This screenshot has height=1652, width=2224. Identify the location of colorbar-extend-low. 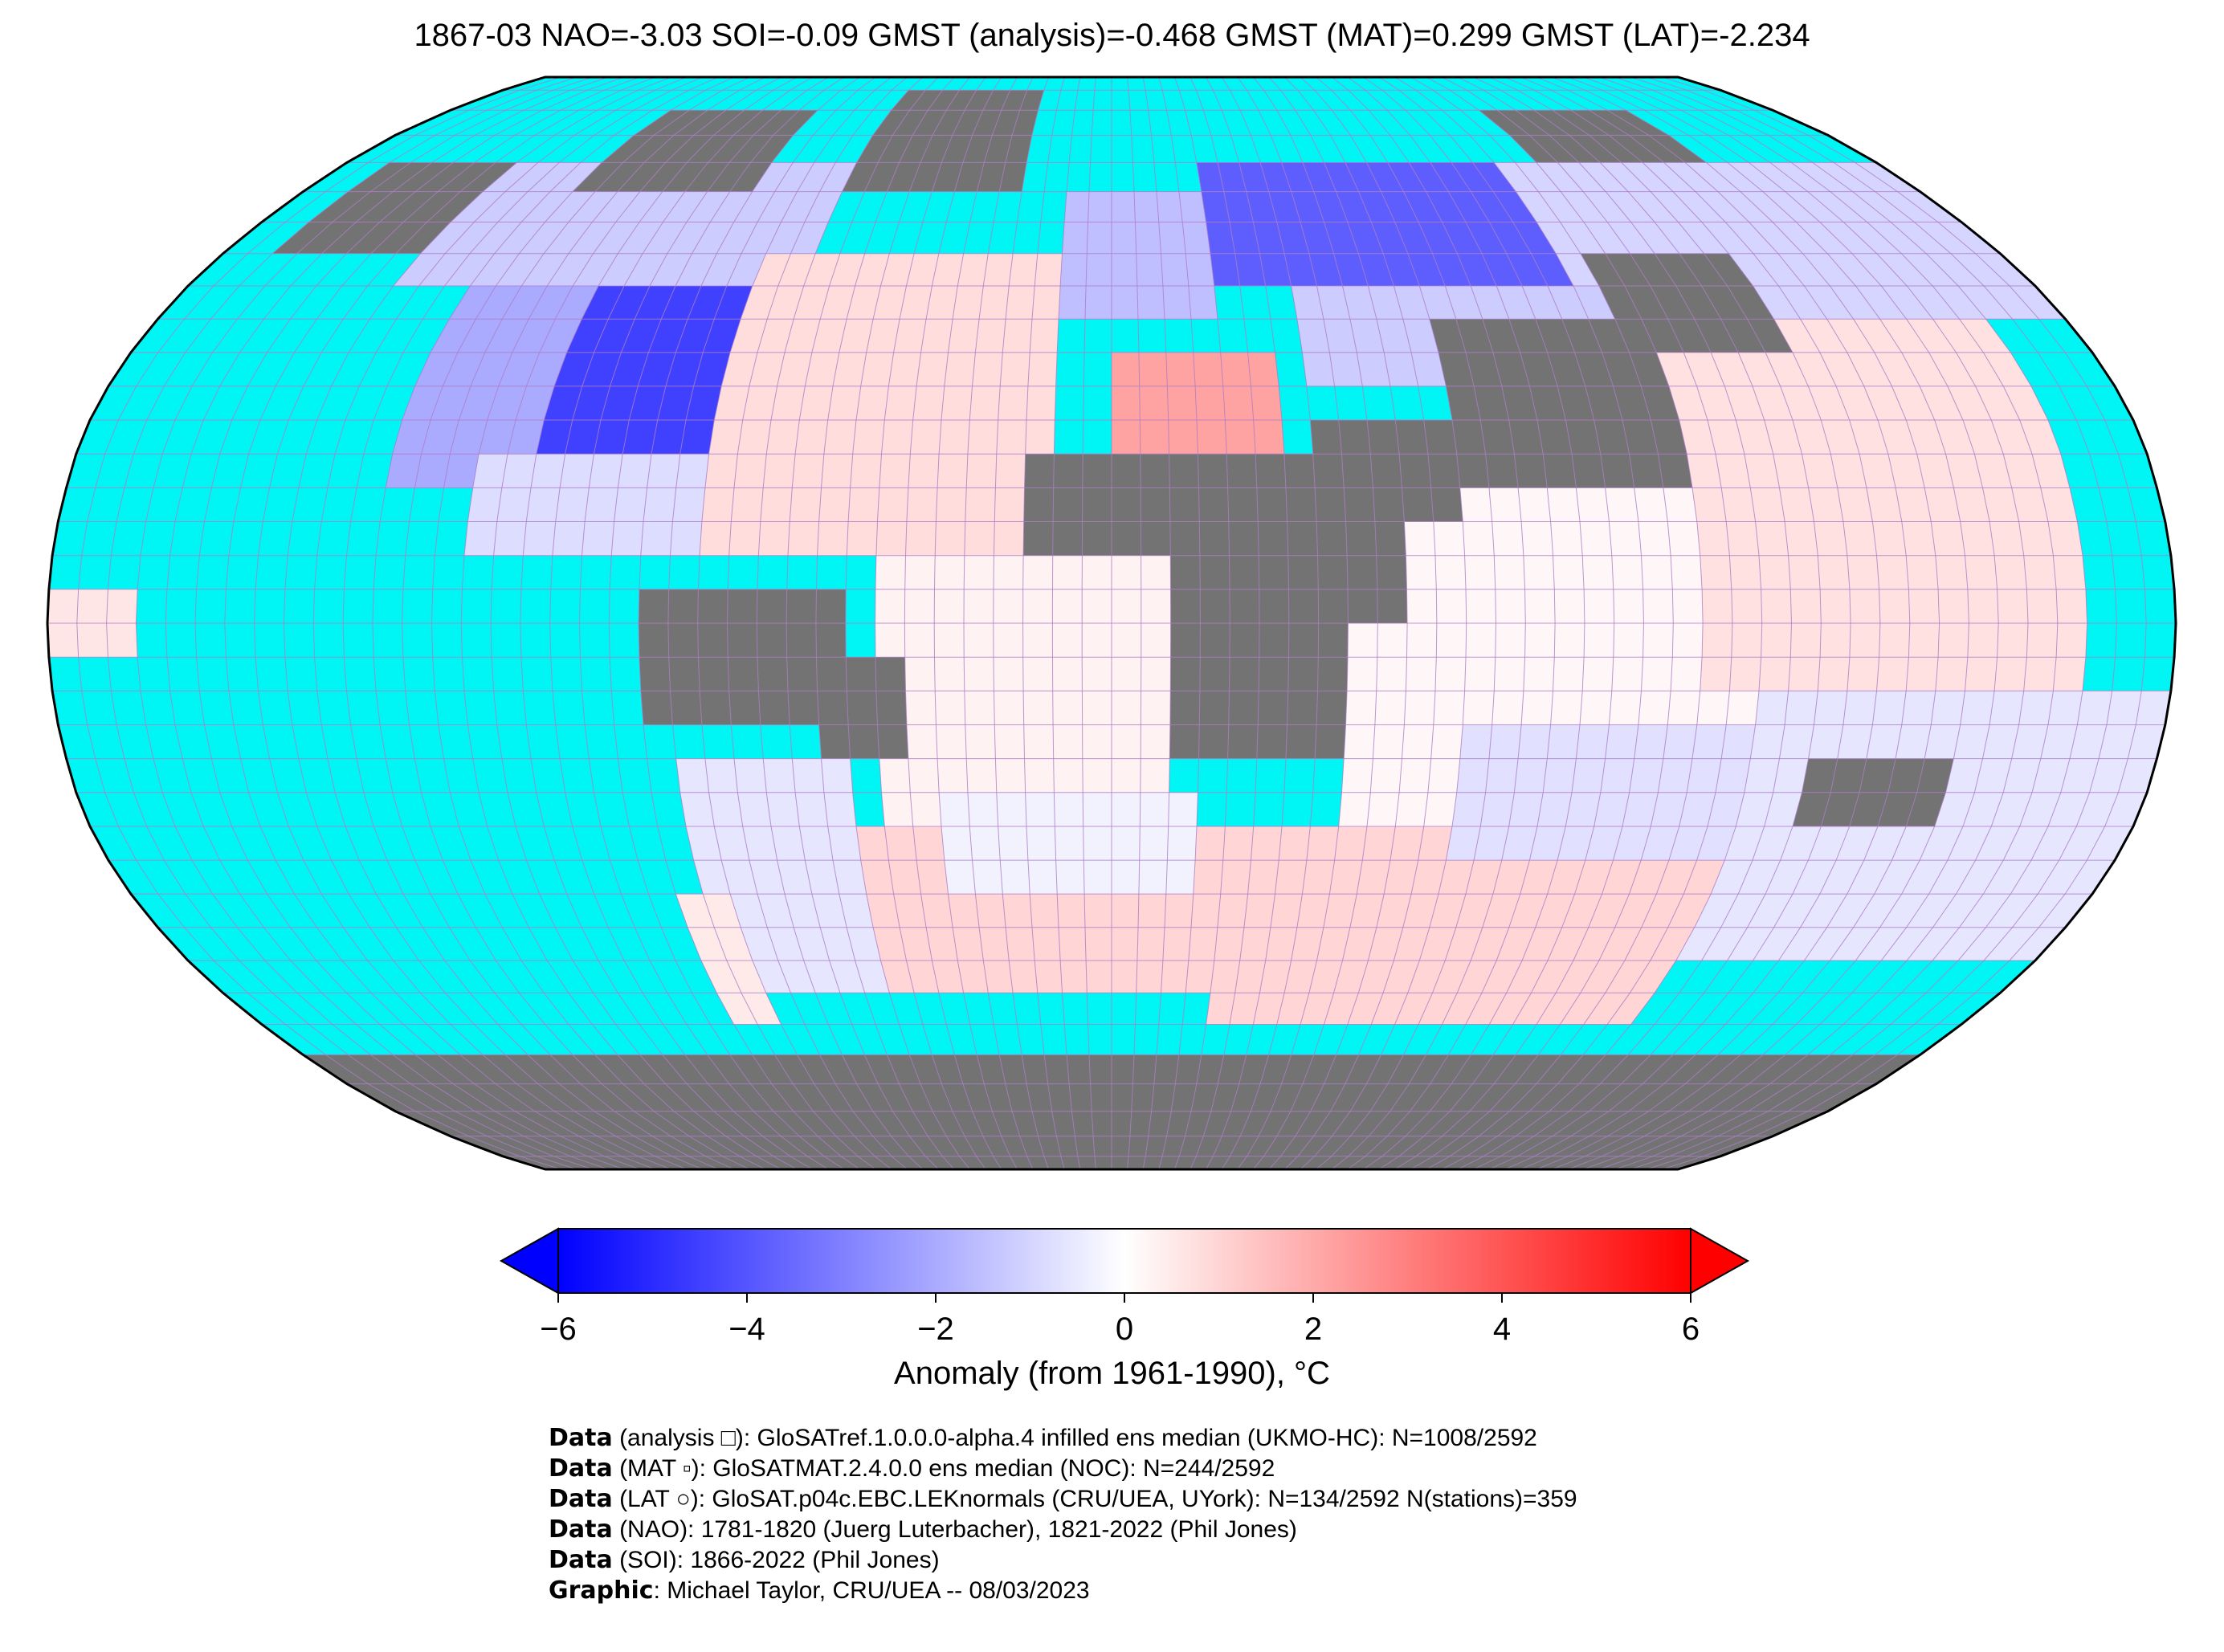
(529, 1261).